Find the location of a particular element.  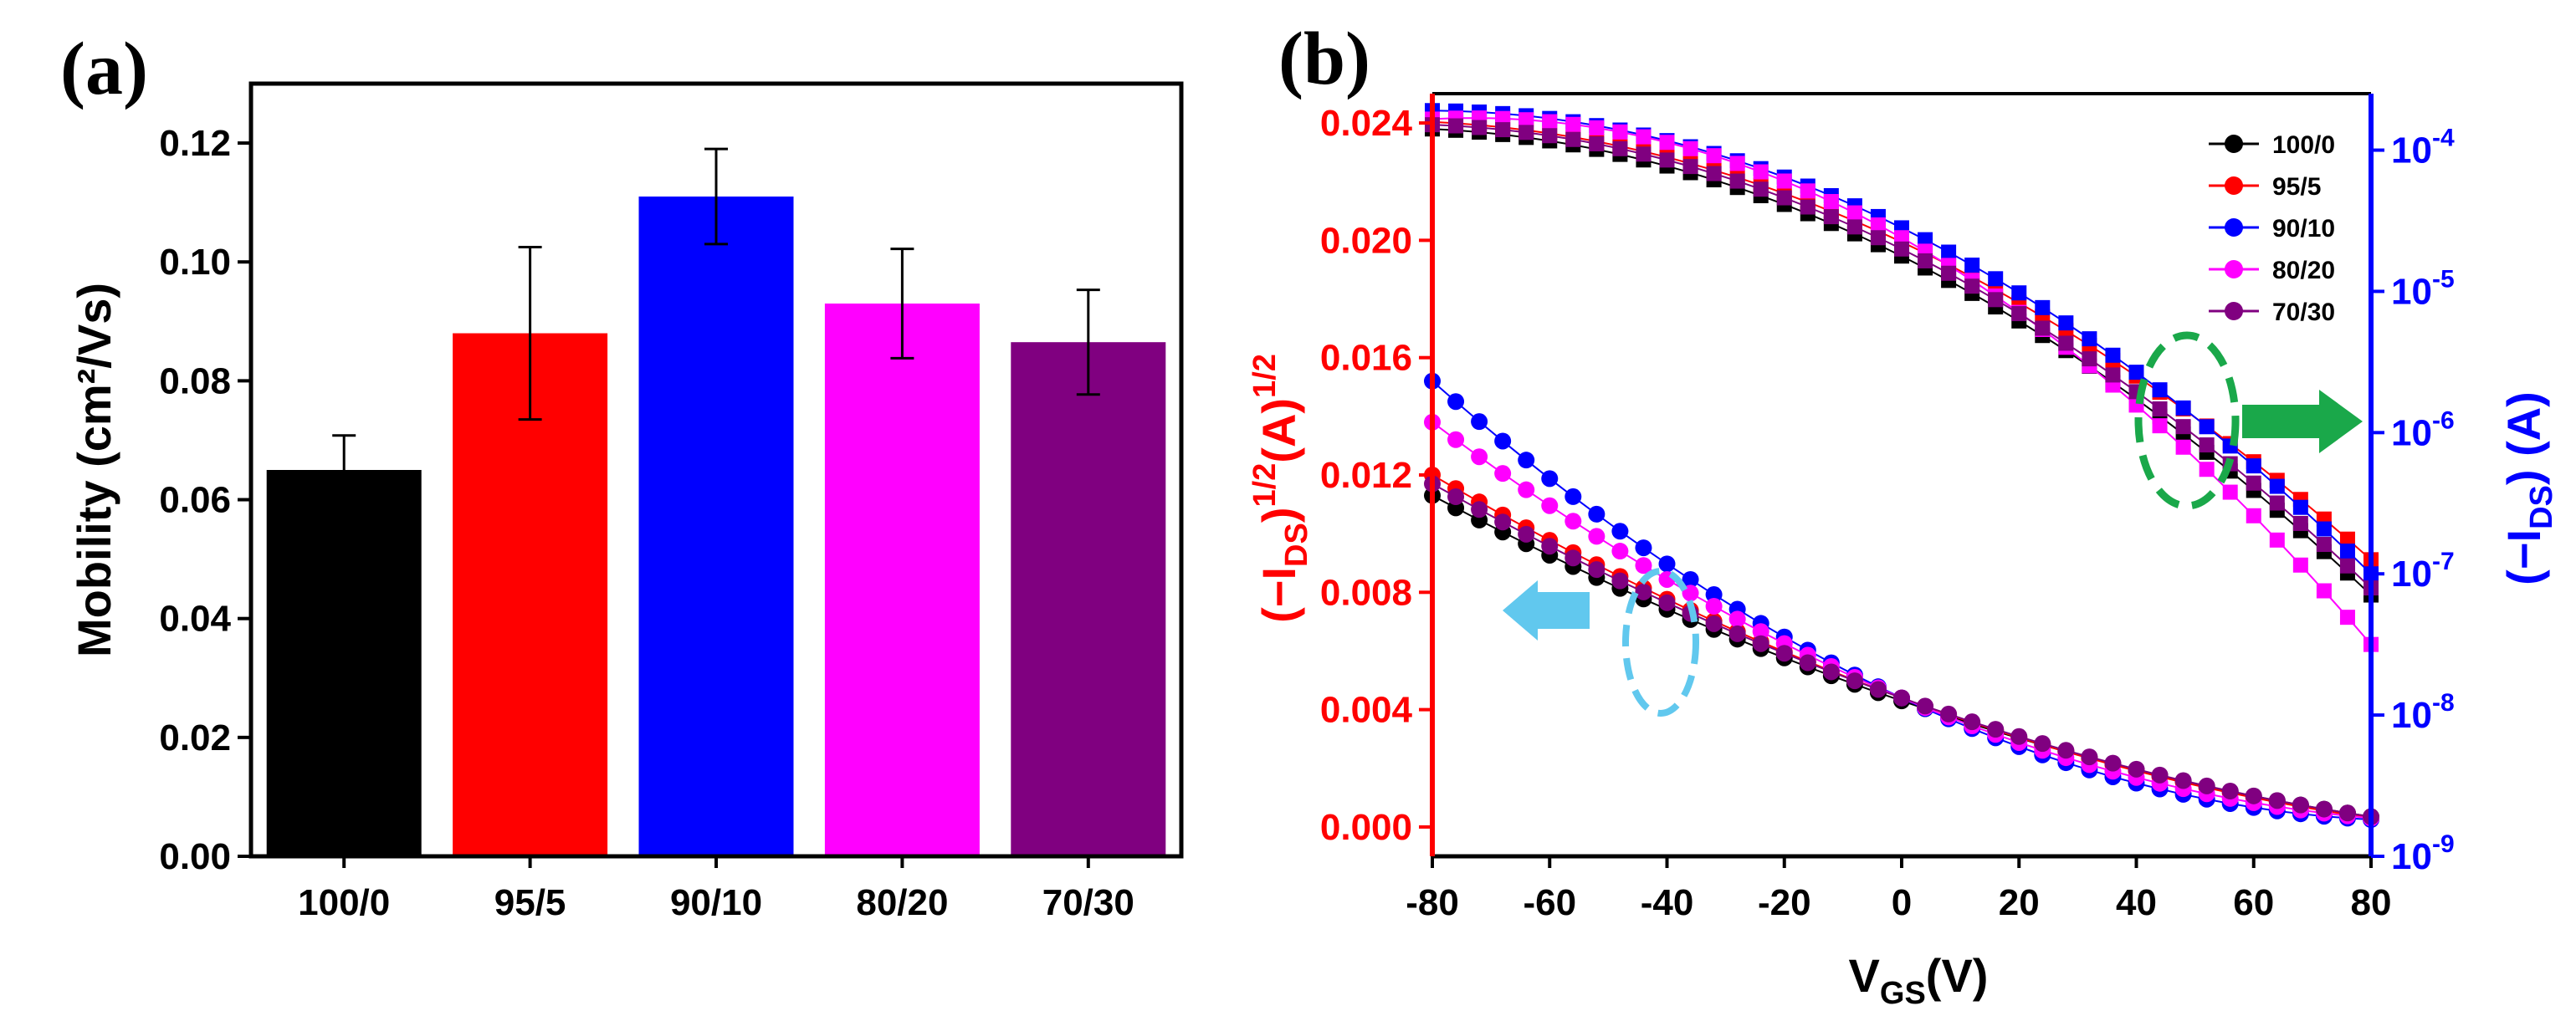

svg-text: 70/30 is located at coordinates (2304, 312).